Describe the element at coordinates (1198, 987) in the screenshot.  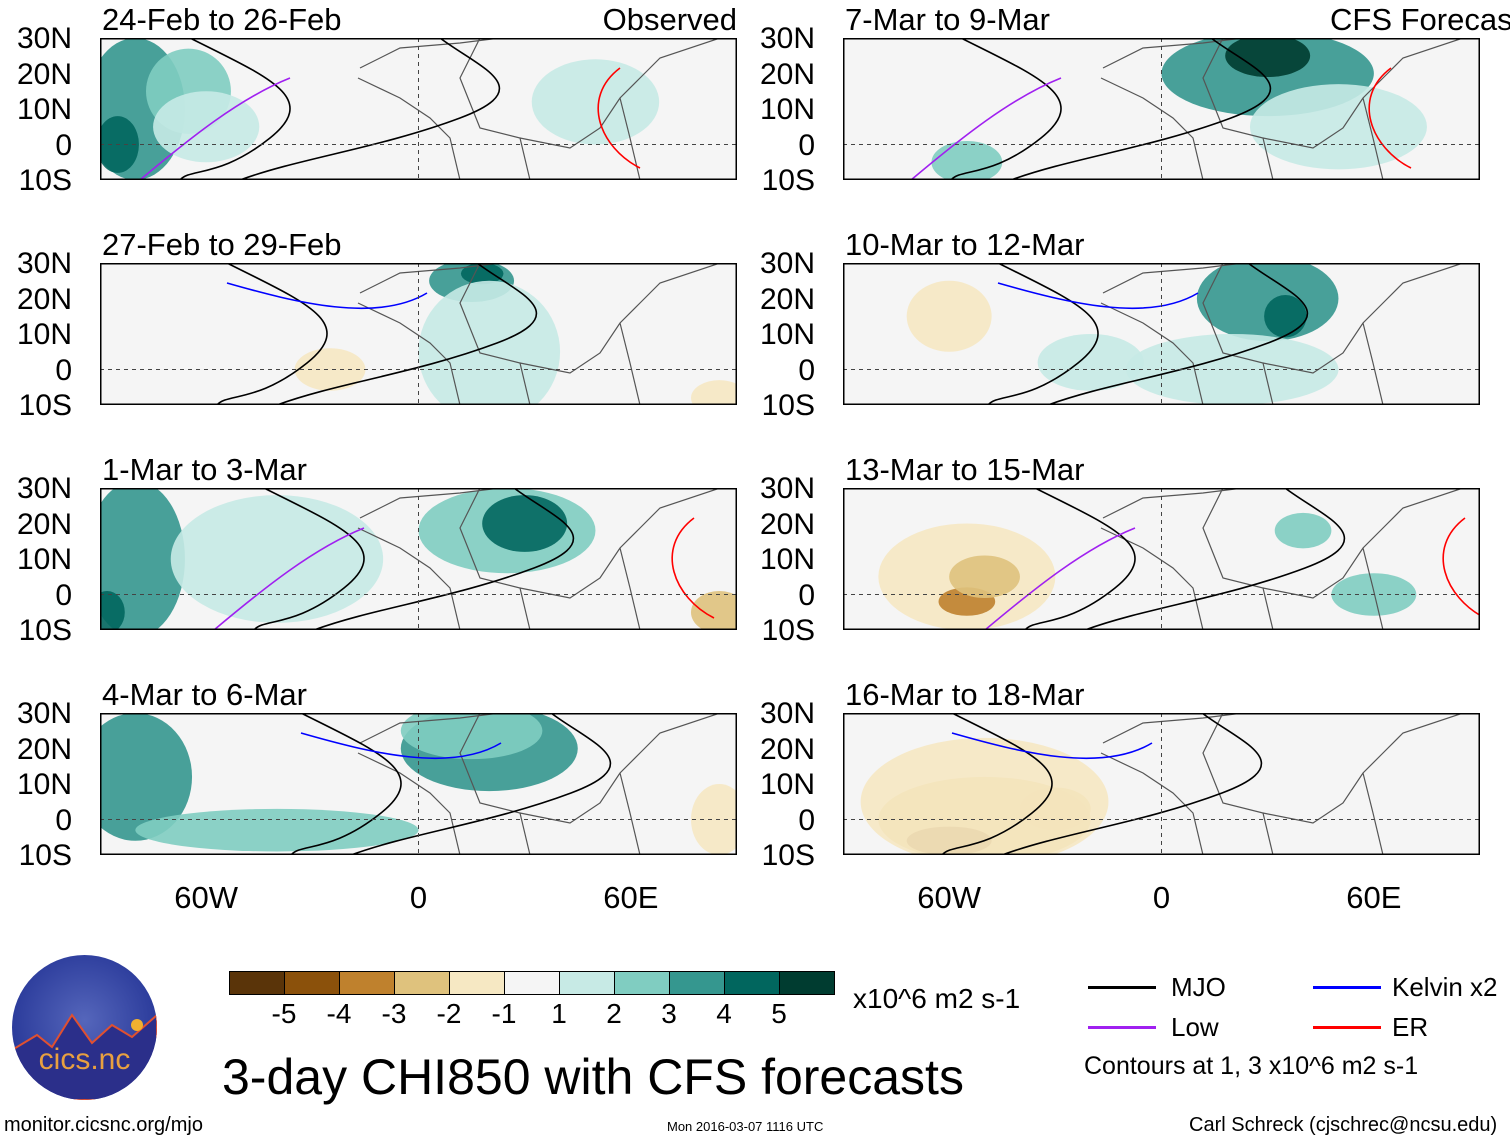
I see `legend-mjo: MJO` at that location.